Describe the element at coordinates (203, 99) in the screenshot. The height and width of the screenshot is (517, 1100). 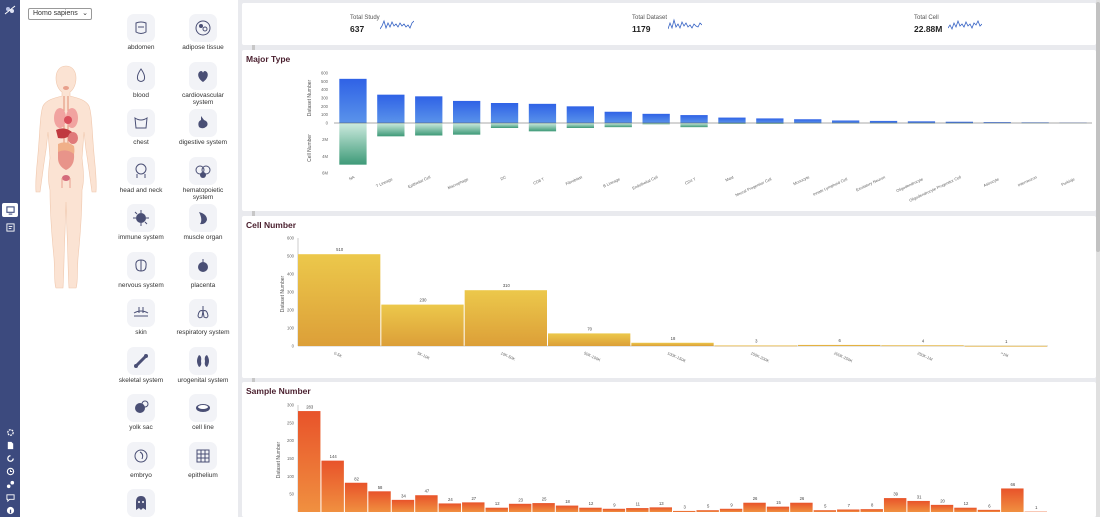
I see `organ-label: cardiovascular system` at that location.